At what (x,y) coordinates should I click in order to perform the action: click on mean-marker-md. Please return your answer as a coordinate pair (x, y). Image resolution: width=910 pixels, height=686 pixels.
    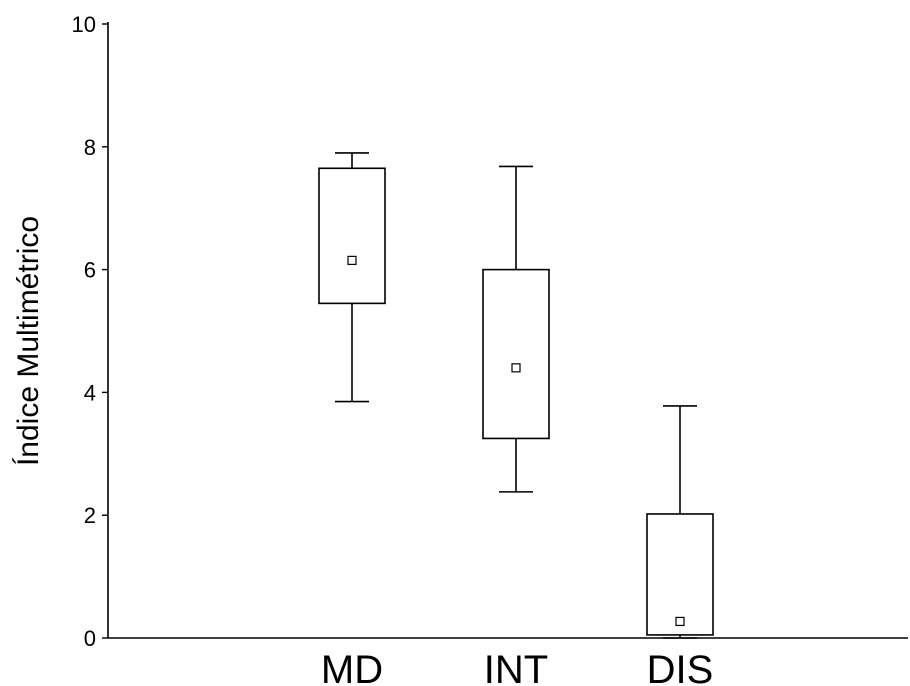
    Looking at the image, I should click on (352, 260).